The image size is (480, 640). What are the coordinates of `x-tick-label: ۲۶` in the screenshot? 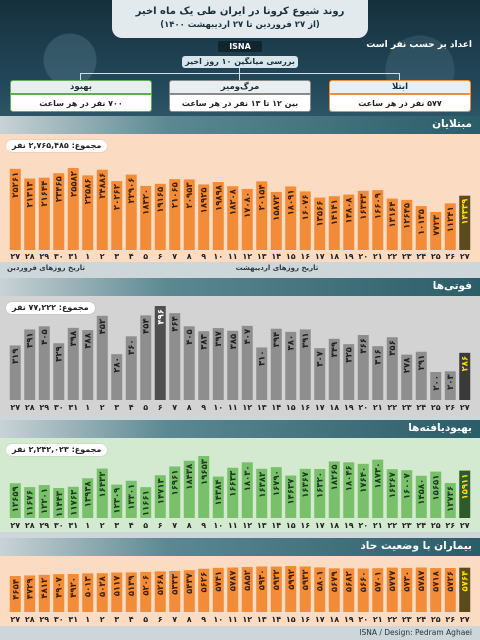 It's located at (450, 256).